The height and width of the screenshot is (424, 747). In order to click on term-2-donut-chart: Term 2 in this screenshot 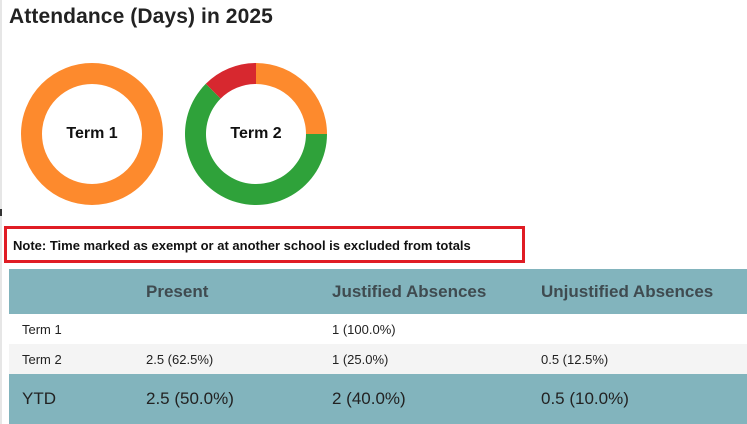, I will do `click(256, 134)`.